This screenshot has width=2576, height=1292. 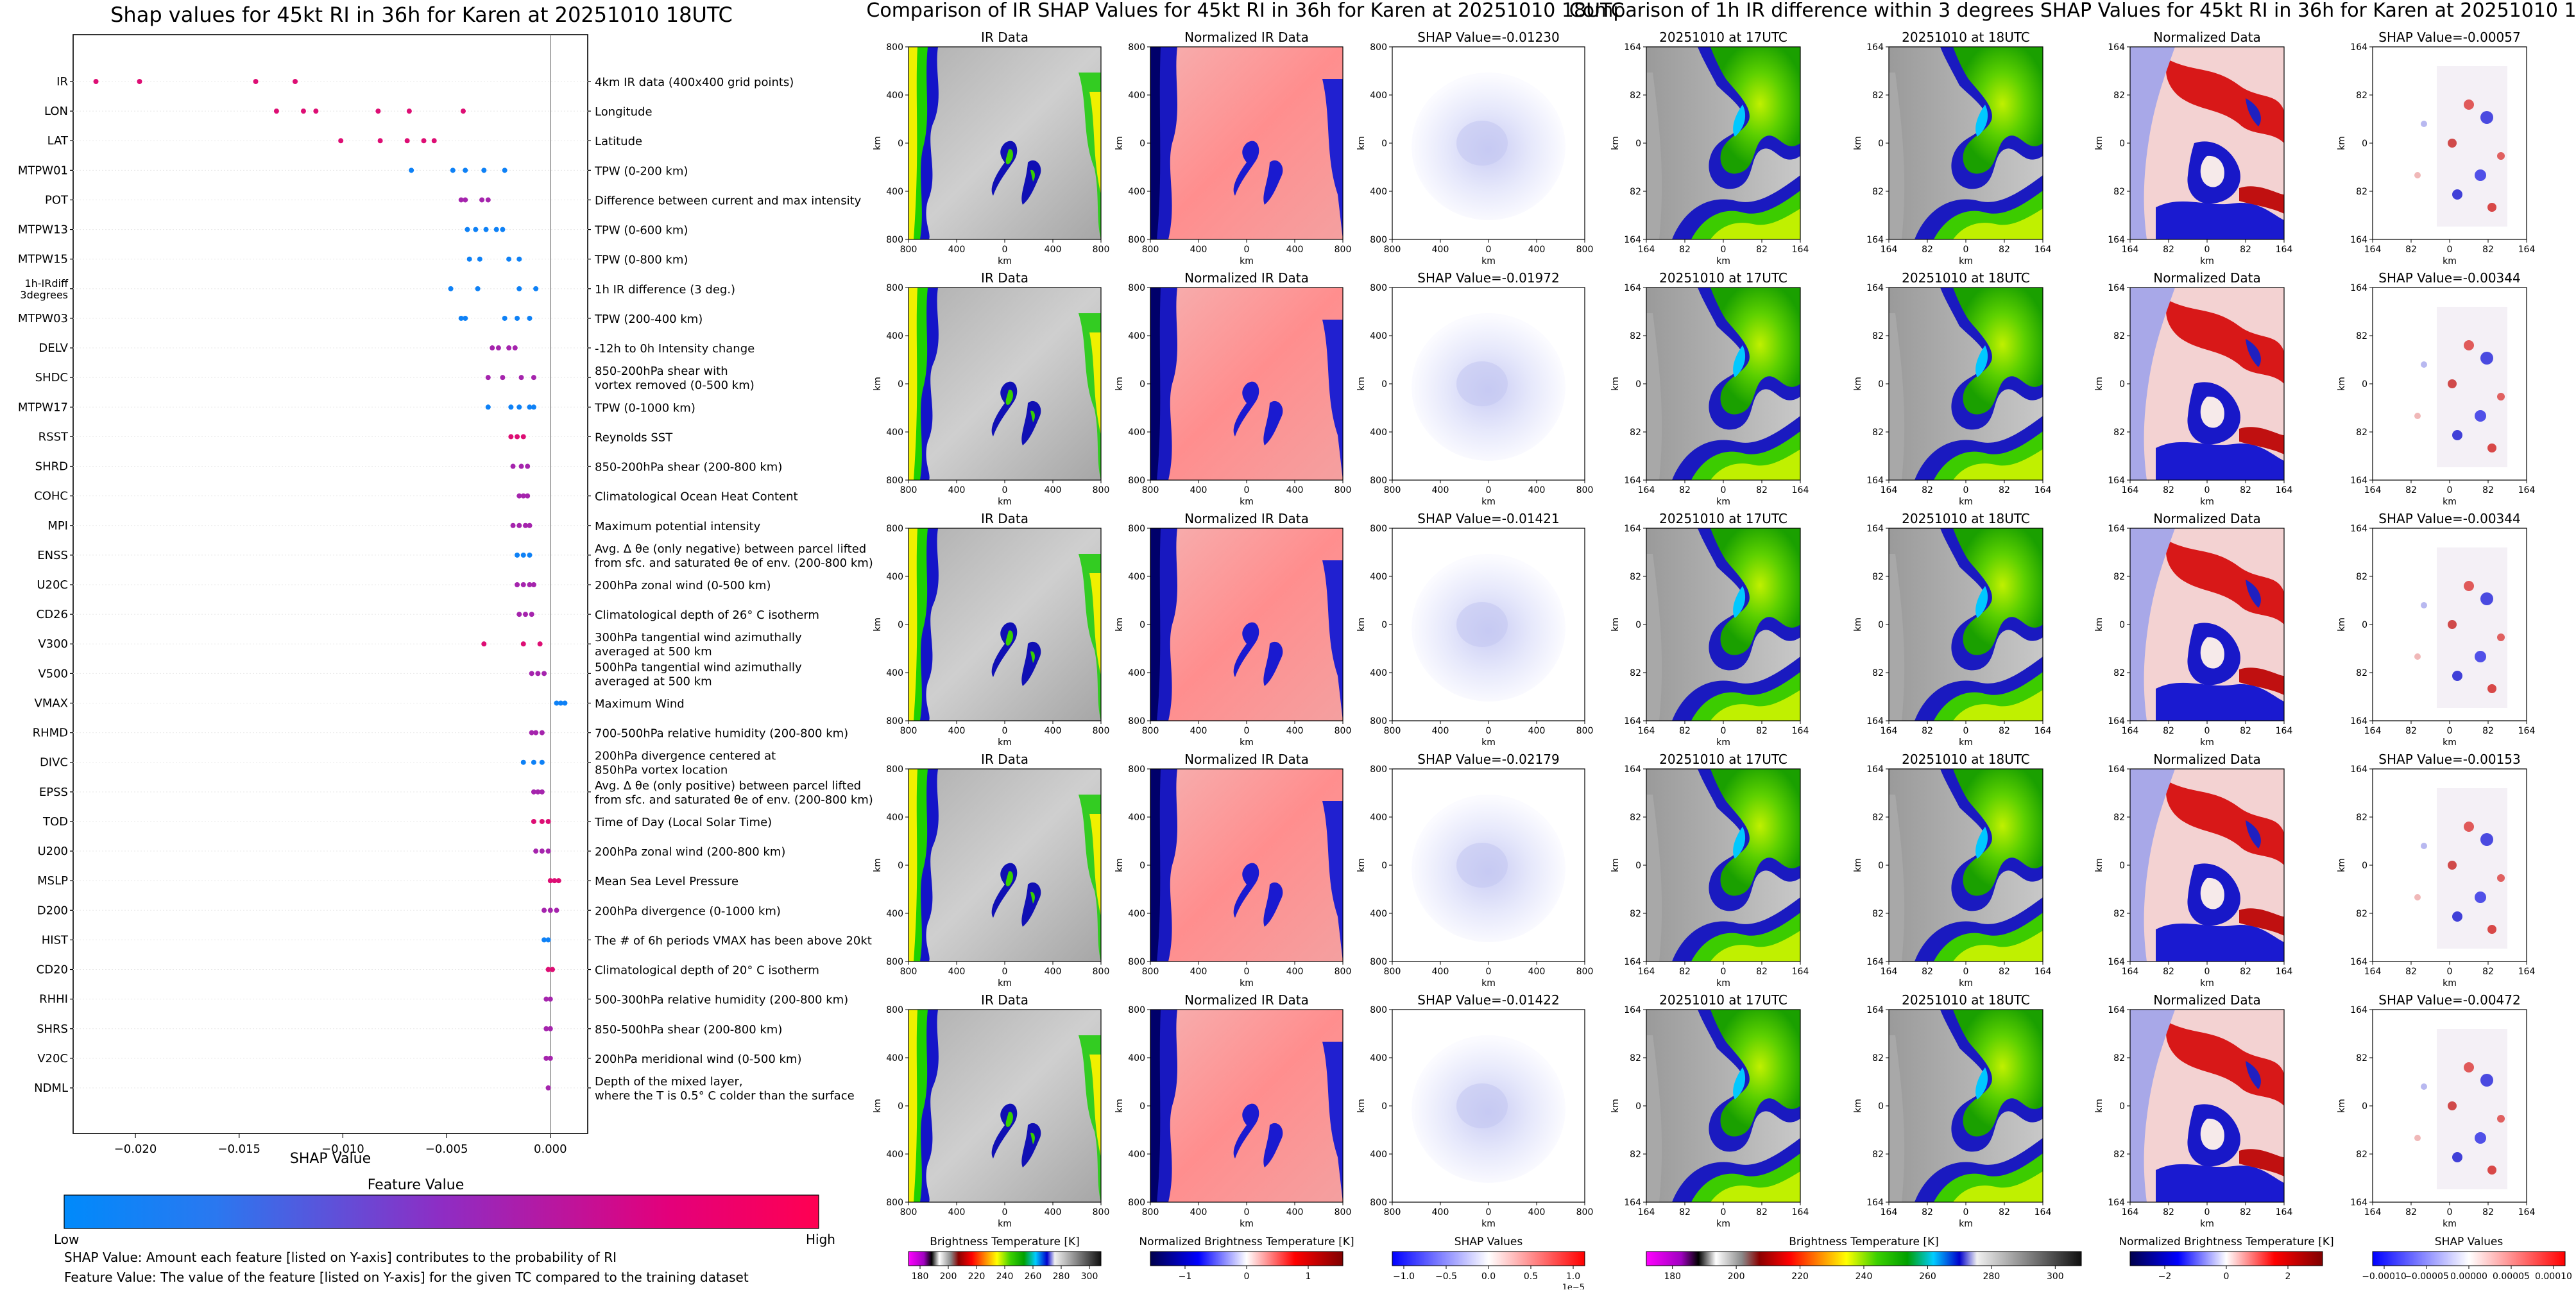 What do you see at coordinates (411, 852) in the screenshot?
I see `feature-row: U200 200hPa zonal wind (200-800 km)` at bounding box center [411, 852].